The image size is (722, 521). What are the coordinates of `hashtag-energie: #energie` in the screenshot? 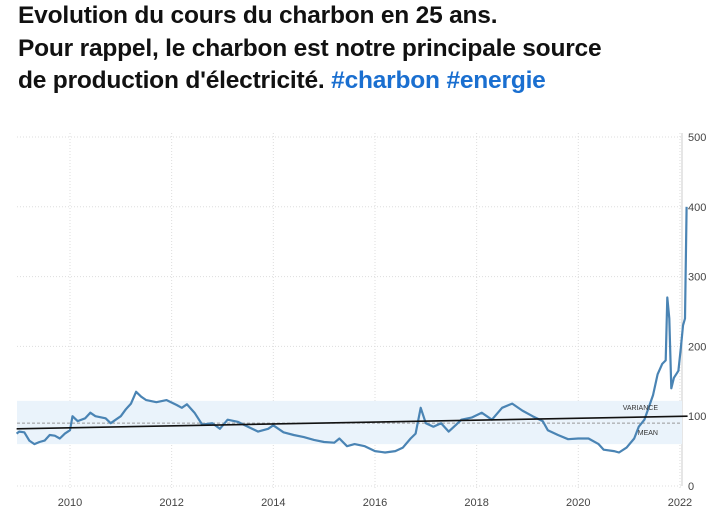 It's located at (496, 80).